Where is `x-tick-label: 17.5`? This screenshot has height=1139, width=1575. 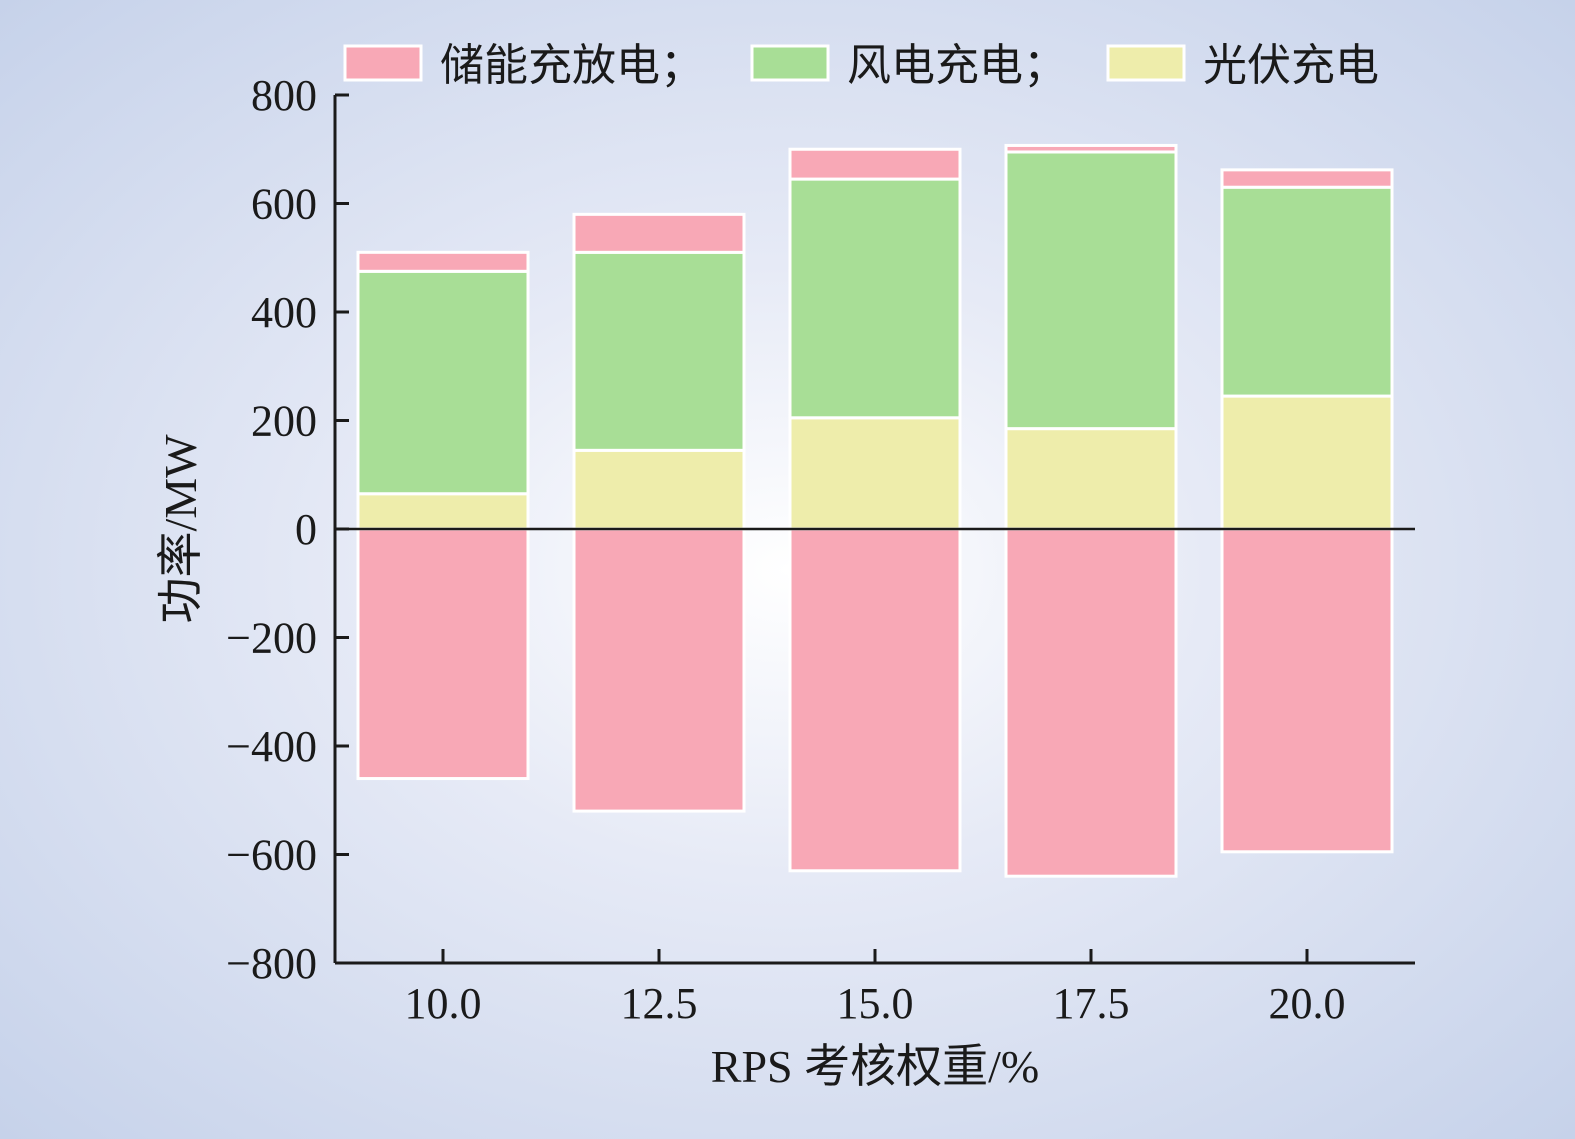 x-tick-label: 17.5 is located at coordinates (1091, 1003).